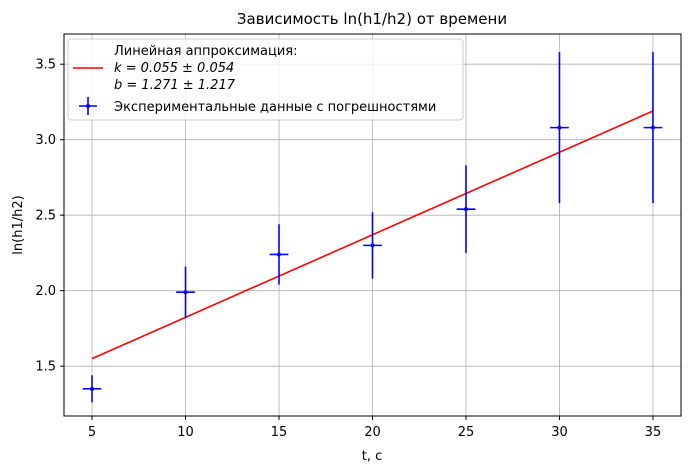 The image size is (691, 470). I want to click on x-ticks: 5 10 15 20 25 30 35, so click(374, 428).